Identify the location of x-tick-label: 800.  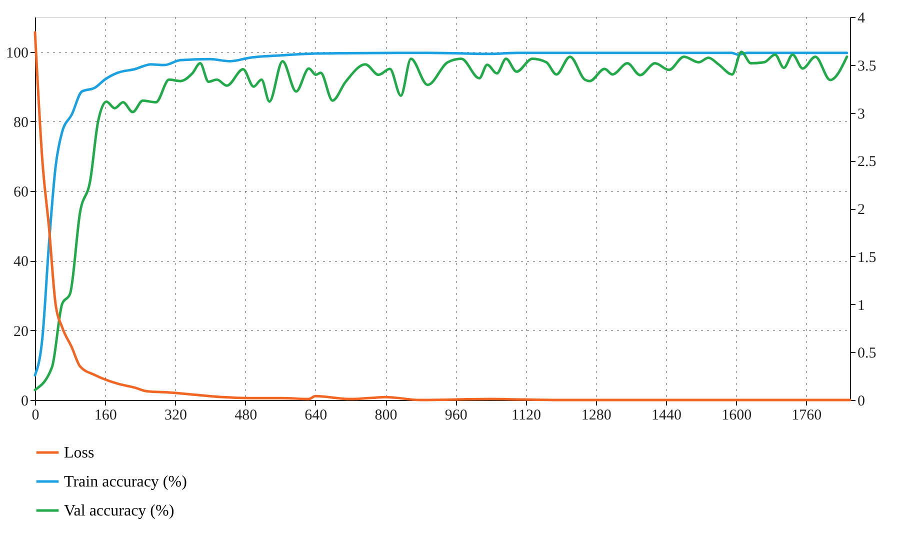
(386, 416).